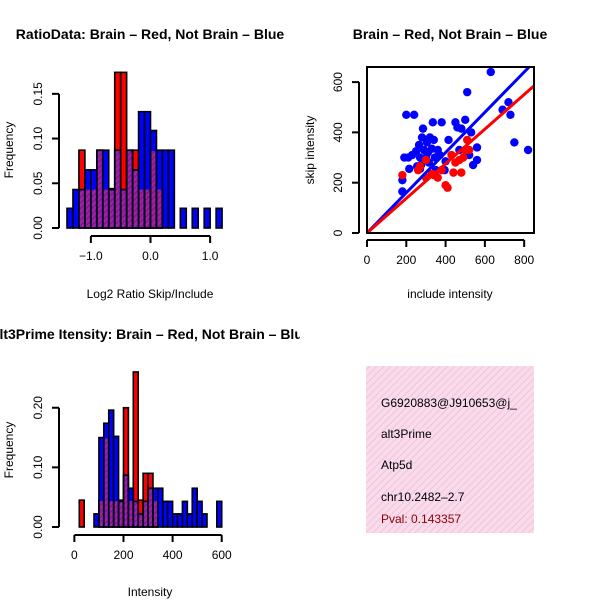 The image size is (600, 600). Describe the element at coordinates (406, 260) in the screenshot. I see `scatter-x-tick-label: 200` at that location.